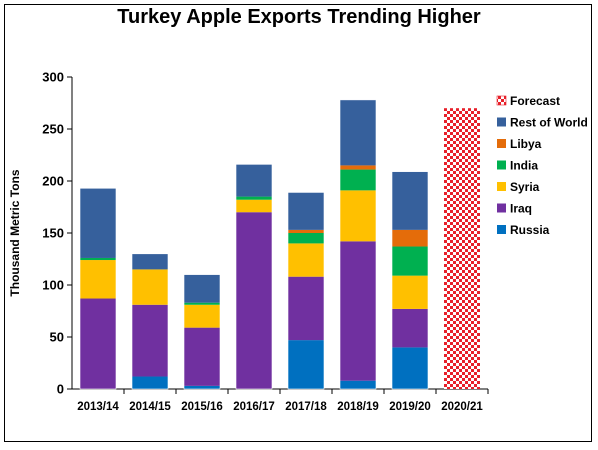 This screenshot has width=598, height=450. I want to click on legend-swatch-iraq, so click(501, 208).